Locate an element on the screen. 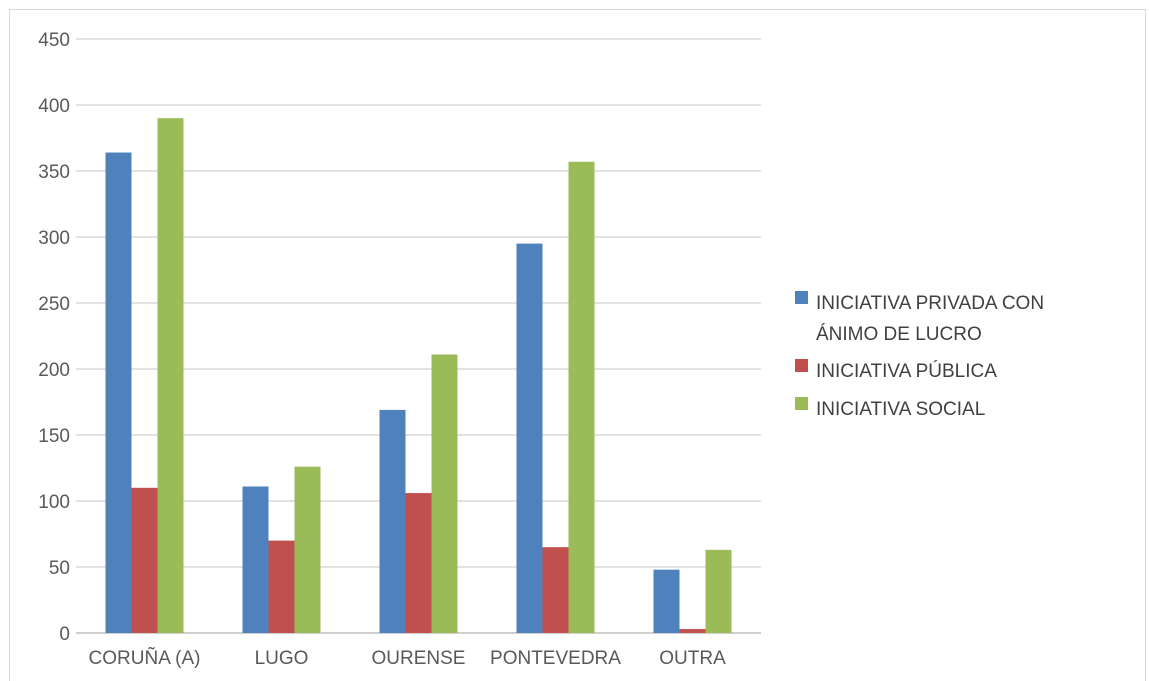  y-tick-label: 400 is located at coordinates (54, 106).